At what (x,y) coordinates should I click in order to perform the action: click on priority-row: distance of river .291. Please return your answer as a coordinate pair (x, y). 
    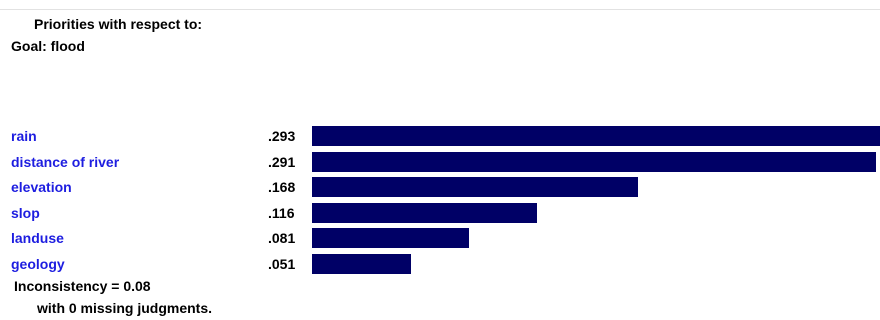
    Looking at the image, I should click on (440, 164).